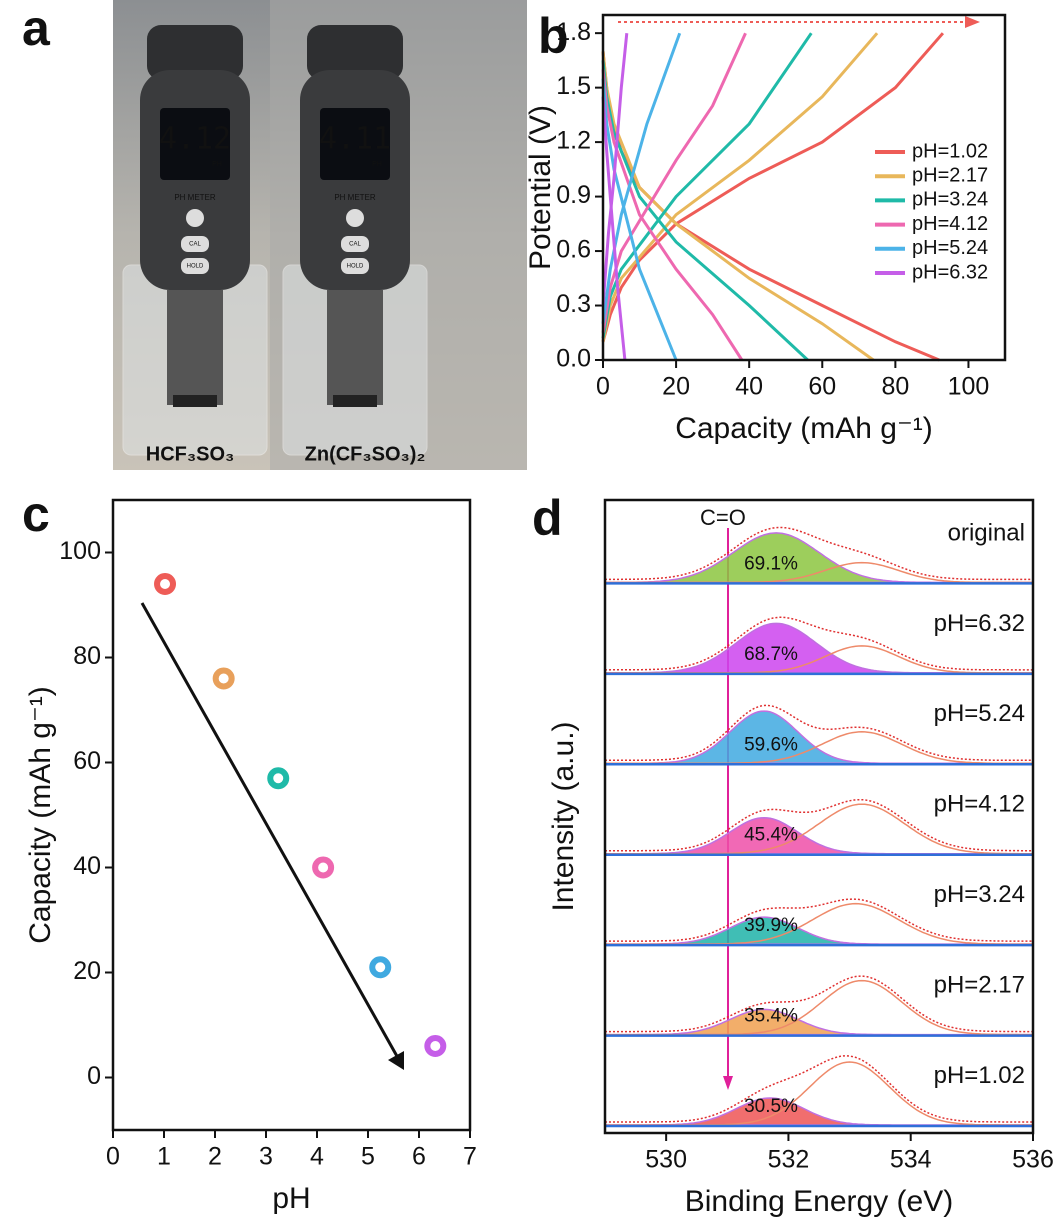 This screenshot has height=1221, width=1060. I want to click on x-tick-label: 532, so click(789, 1160).